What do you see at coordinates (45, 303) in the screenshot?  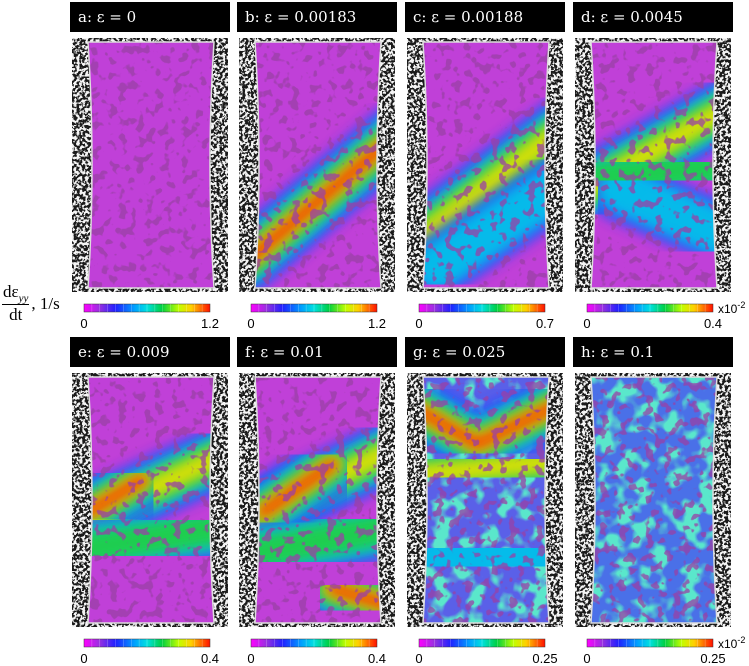 I see `unit: , 1/s` at bounding box center [45, 303].